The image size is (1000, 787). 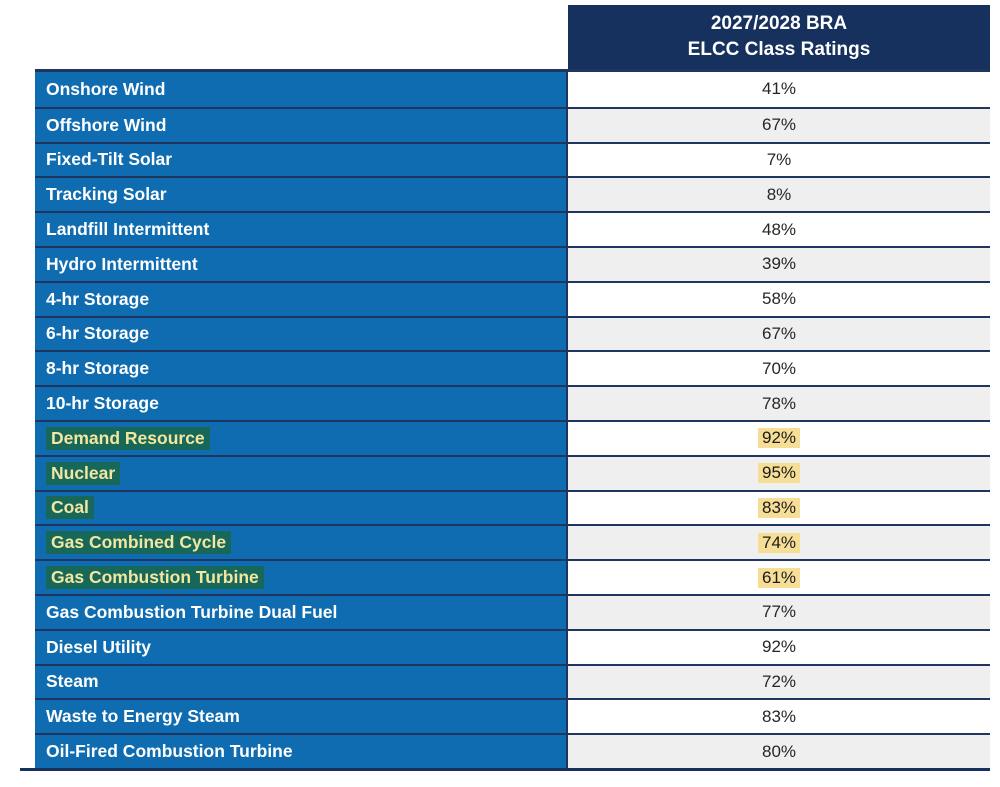 I want to click on resource-class-label: Coal, so click(x=70, y=508).